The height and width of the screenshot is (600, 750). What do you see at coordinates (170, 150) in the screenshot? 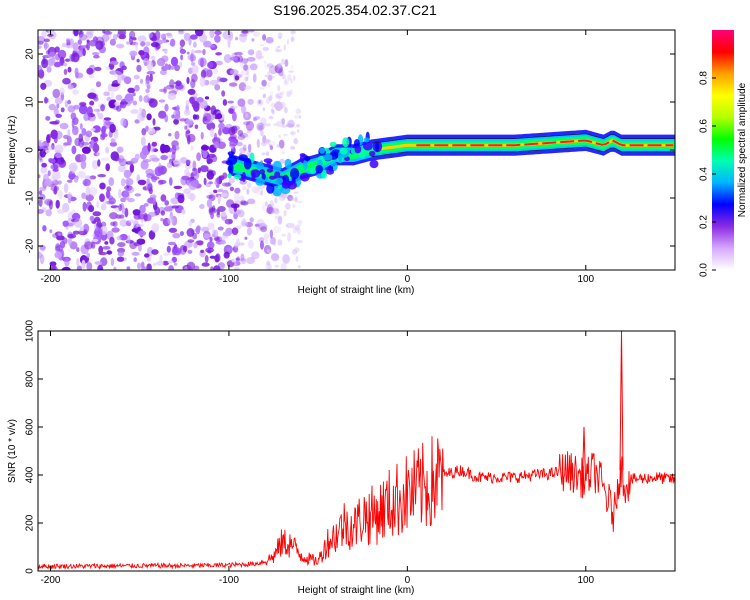
I see `noise-speckle-layer` at bounding box center [170, 150].